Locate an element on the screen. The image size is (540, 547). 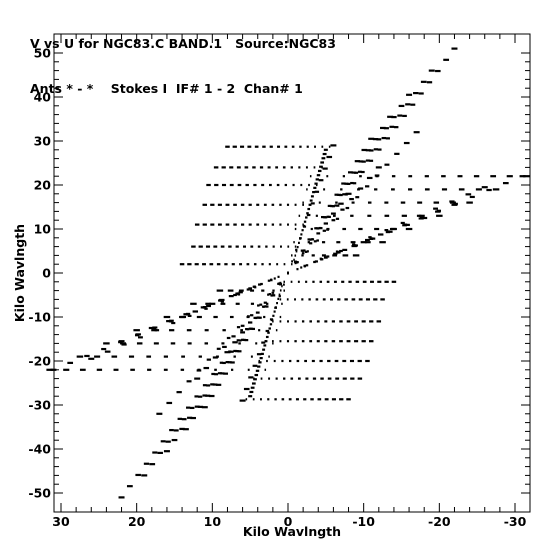
x-tick-label: -30 is located at coordinates (515, 521).